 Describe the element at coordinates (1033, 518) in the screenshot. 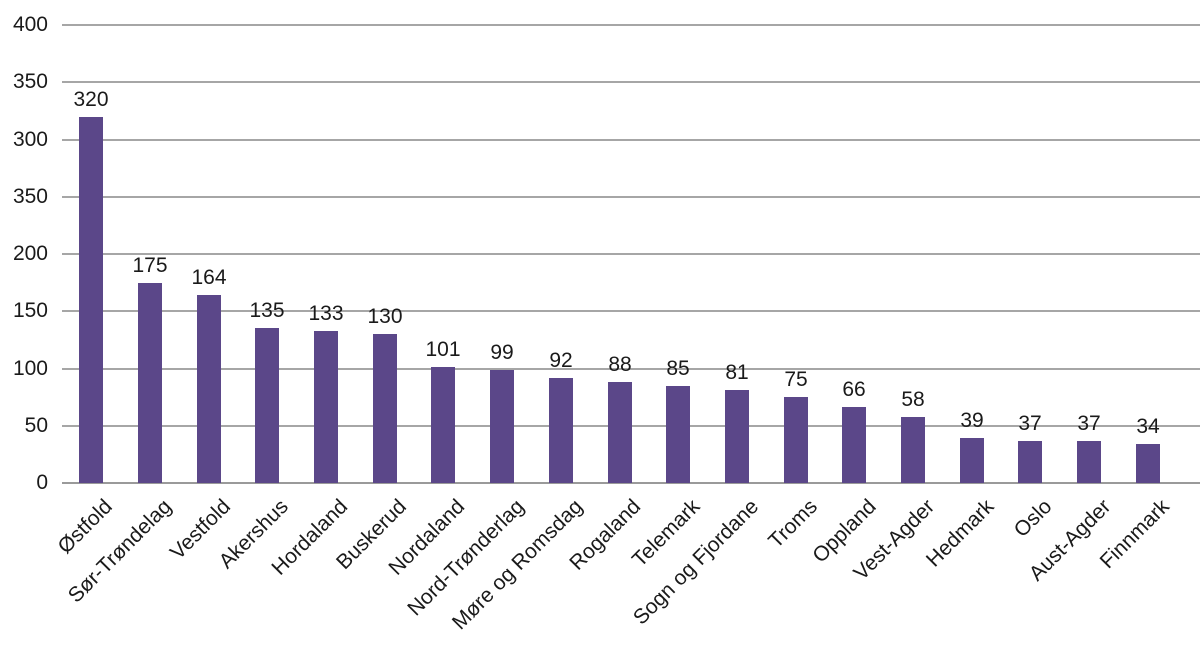

I see `x-tick-label: Oslo` at that location.